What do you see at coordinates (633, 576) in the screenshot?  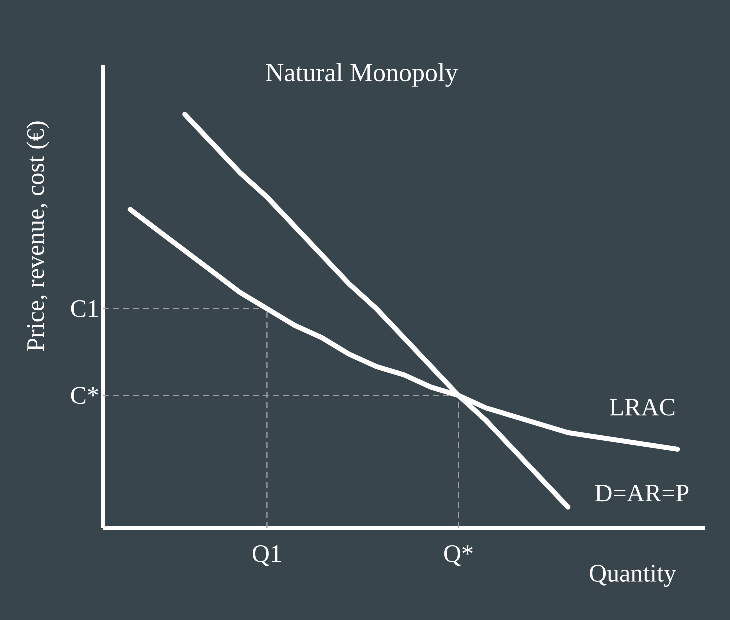 I see `x-axis-title: Quantity` at bounding box center [633, 576].